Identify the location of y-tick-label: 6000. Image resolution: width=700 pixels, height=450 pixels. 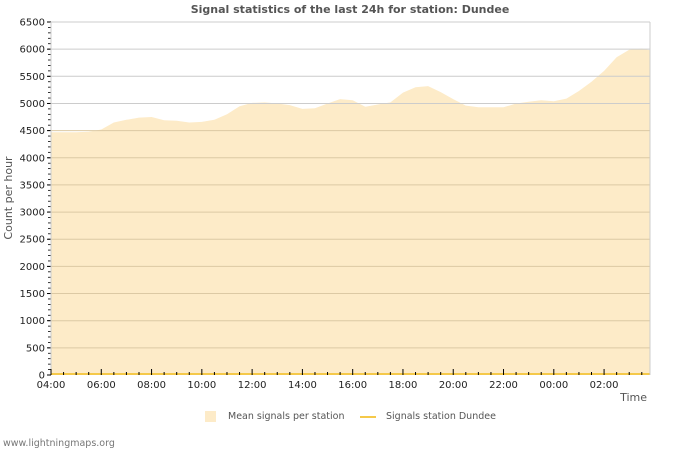
(32, 50).